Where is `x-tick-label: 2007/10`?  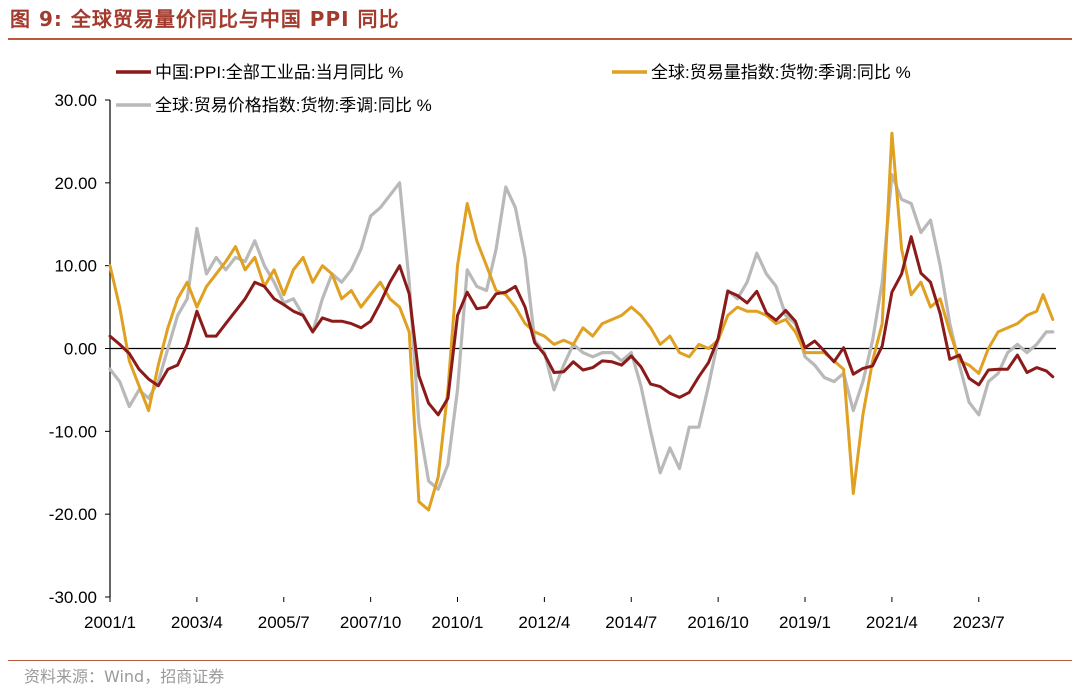
x-tick-label: 2007/10 is located at coordinates (370, 622).